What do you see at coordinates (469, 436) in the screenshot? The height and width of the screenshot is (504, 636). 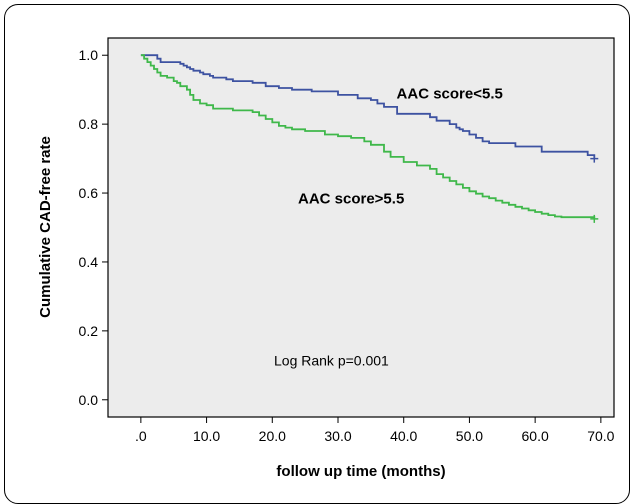 I see `x-tick-label: 50.0` at bounding box center [469, 436].